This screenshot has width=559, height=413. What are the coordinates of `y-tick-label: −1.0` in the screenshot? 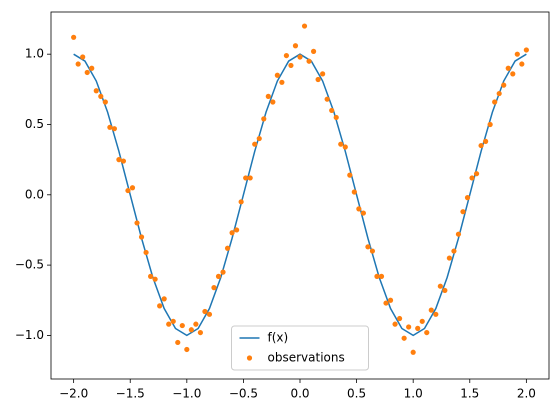 It's located at (29, 335).